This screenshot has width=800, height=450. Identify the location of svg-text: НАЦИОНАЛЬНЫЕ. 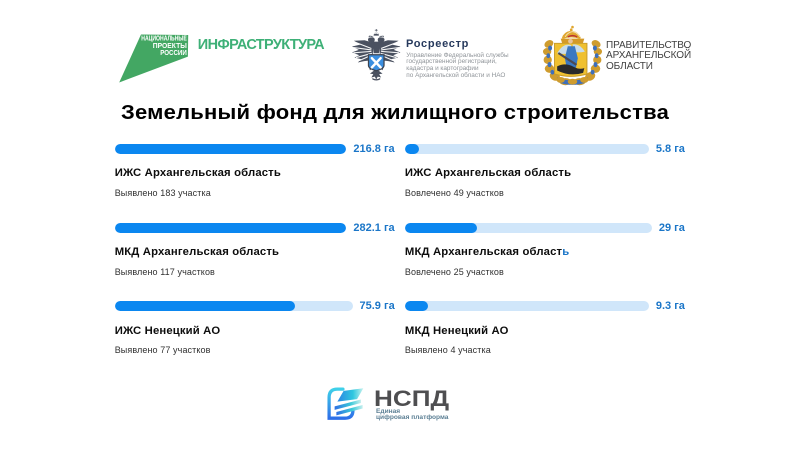
(164, 39).